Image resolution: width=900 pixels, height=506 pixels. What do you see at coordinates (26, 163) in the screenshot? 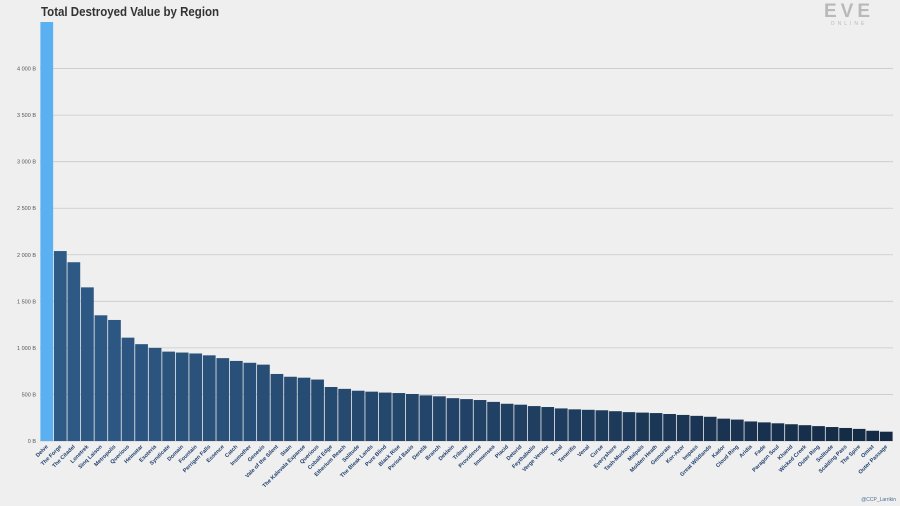
I see `y-tick-label: 3 000 B` at bounding box center [26, 163].